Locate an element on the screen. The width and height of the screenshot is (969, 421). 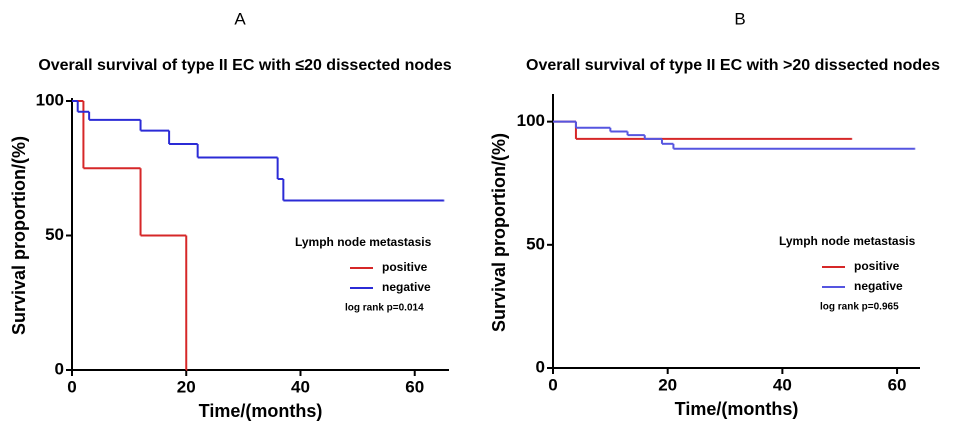
panel-label: B is located at coordinates (739, 18).